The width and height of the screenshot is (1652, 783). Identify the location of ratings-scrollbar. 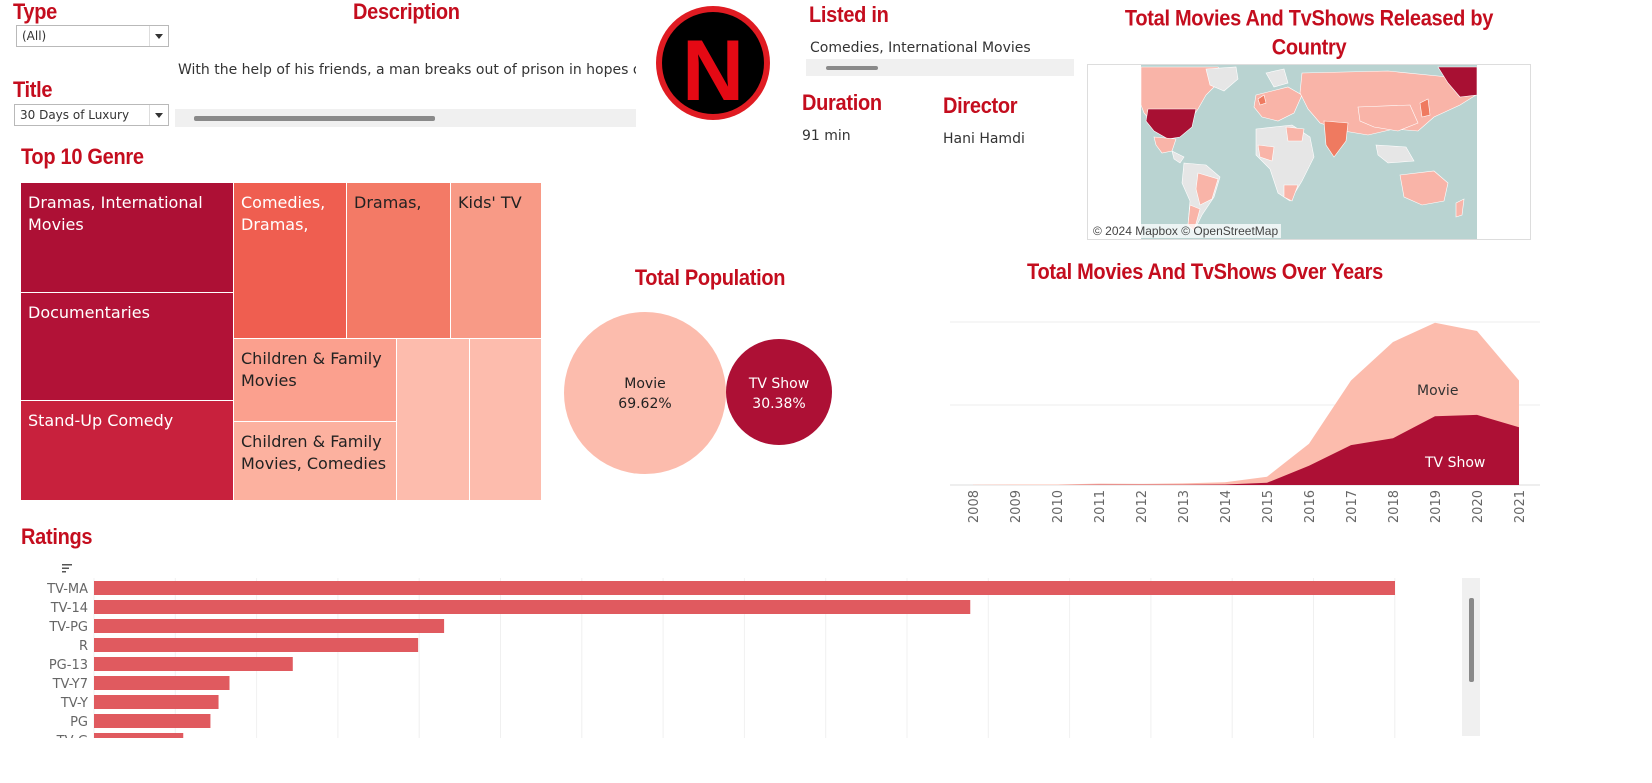
(1471, 657).